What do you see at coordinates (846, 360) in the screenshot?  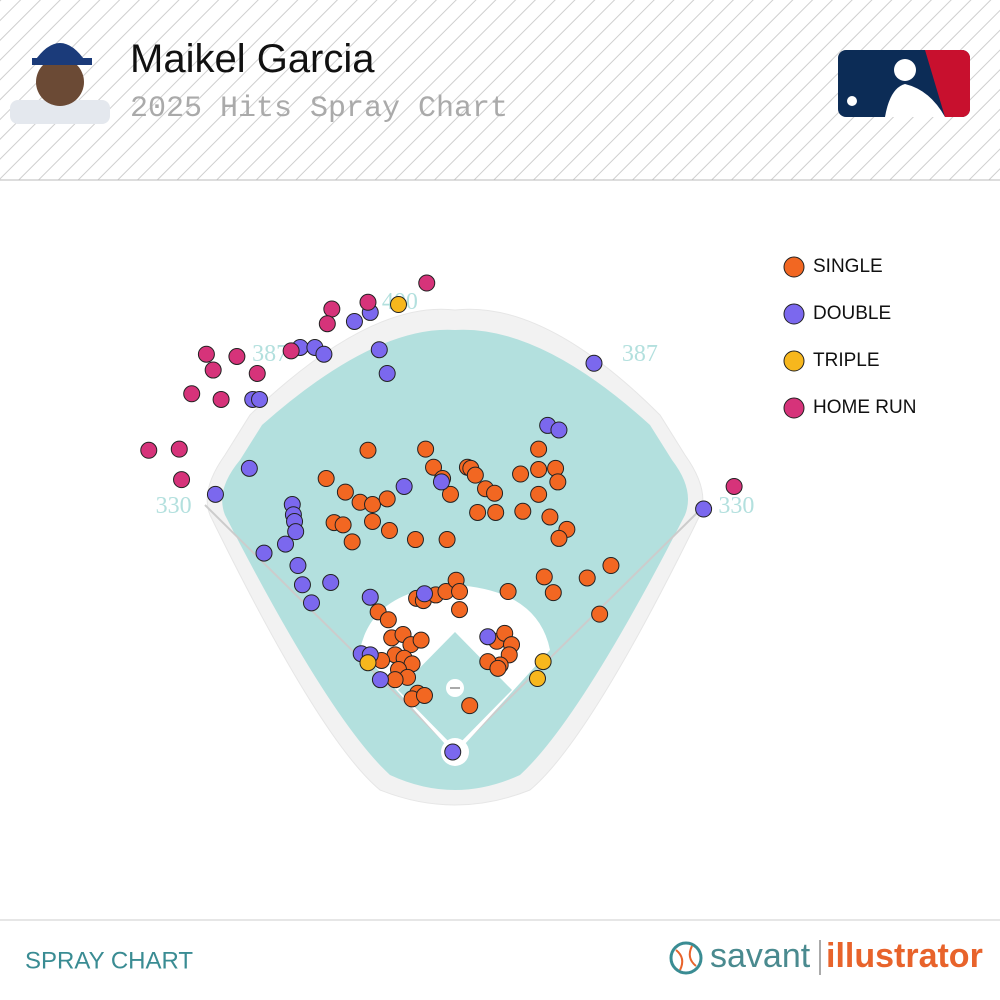 I see `legend-label: TRIPLE` at bounding box center [846, 360].